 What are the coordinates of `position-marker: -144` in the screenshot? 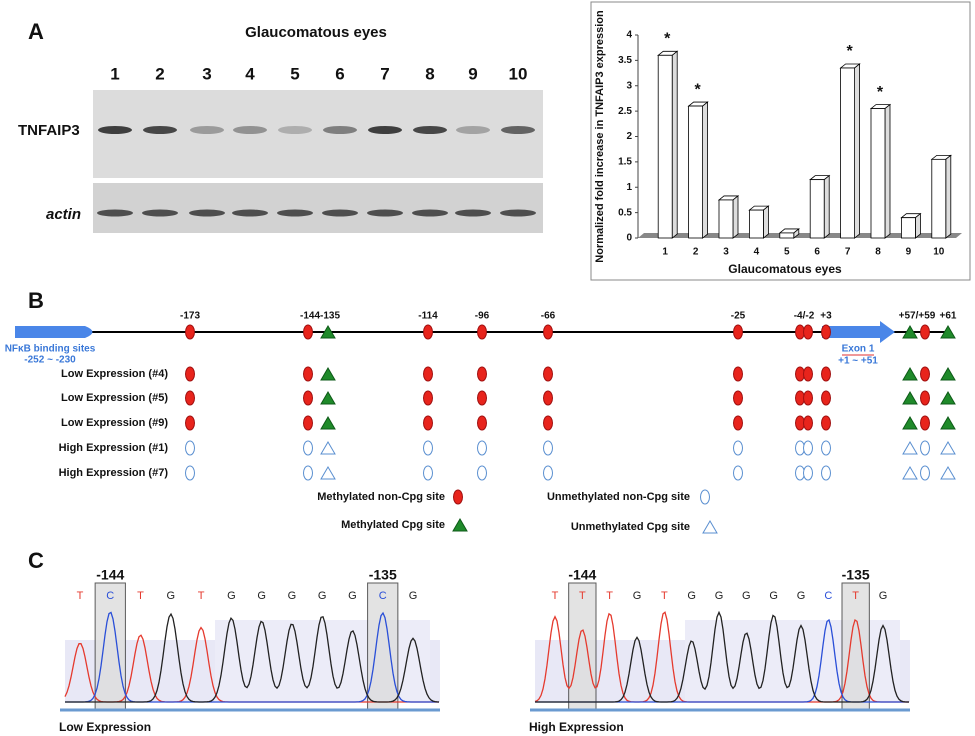 It's located at (582, 575).